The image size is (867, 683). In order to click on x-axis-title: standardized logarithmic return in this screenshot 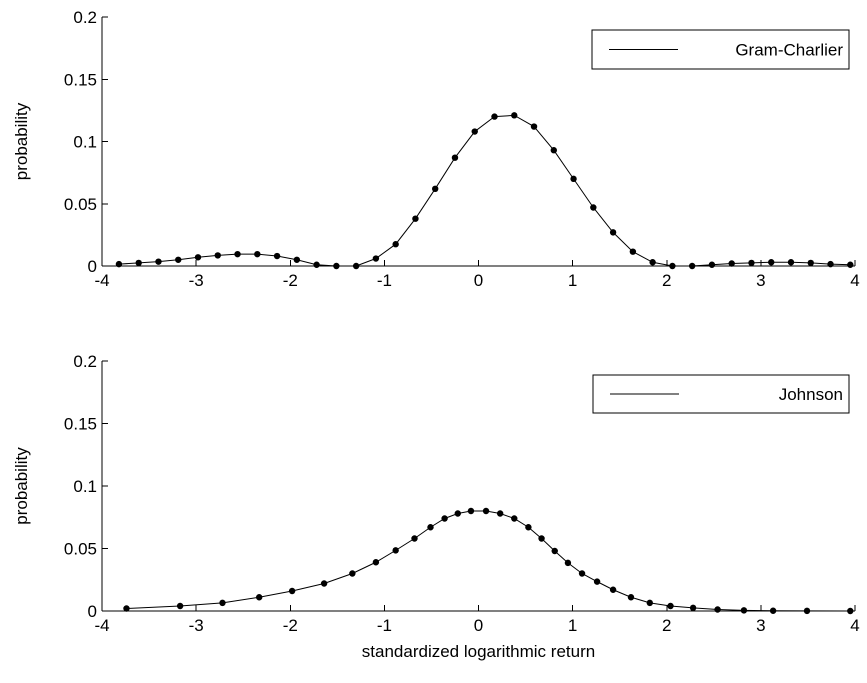, I will do `click(478, 651)`.